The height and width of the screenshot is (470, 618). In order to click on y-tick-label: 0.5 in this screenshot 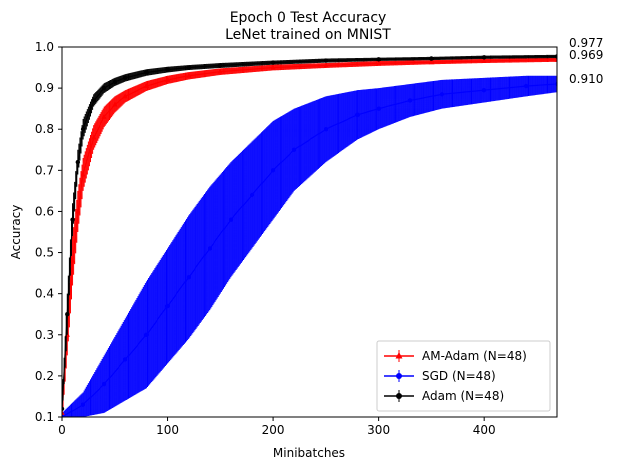, I will do `click(44, 253)`.